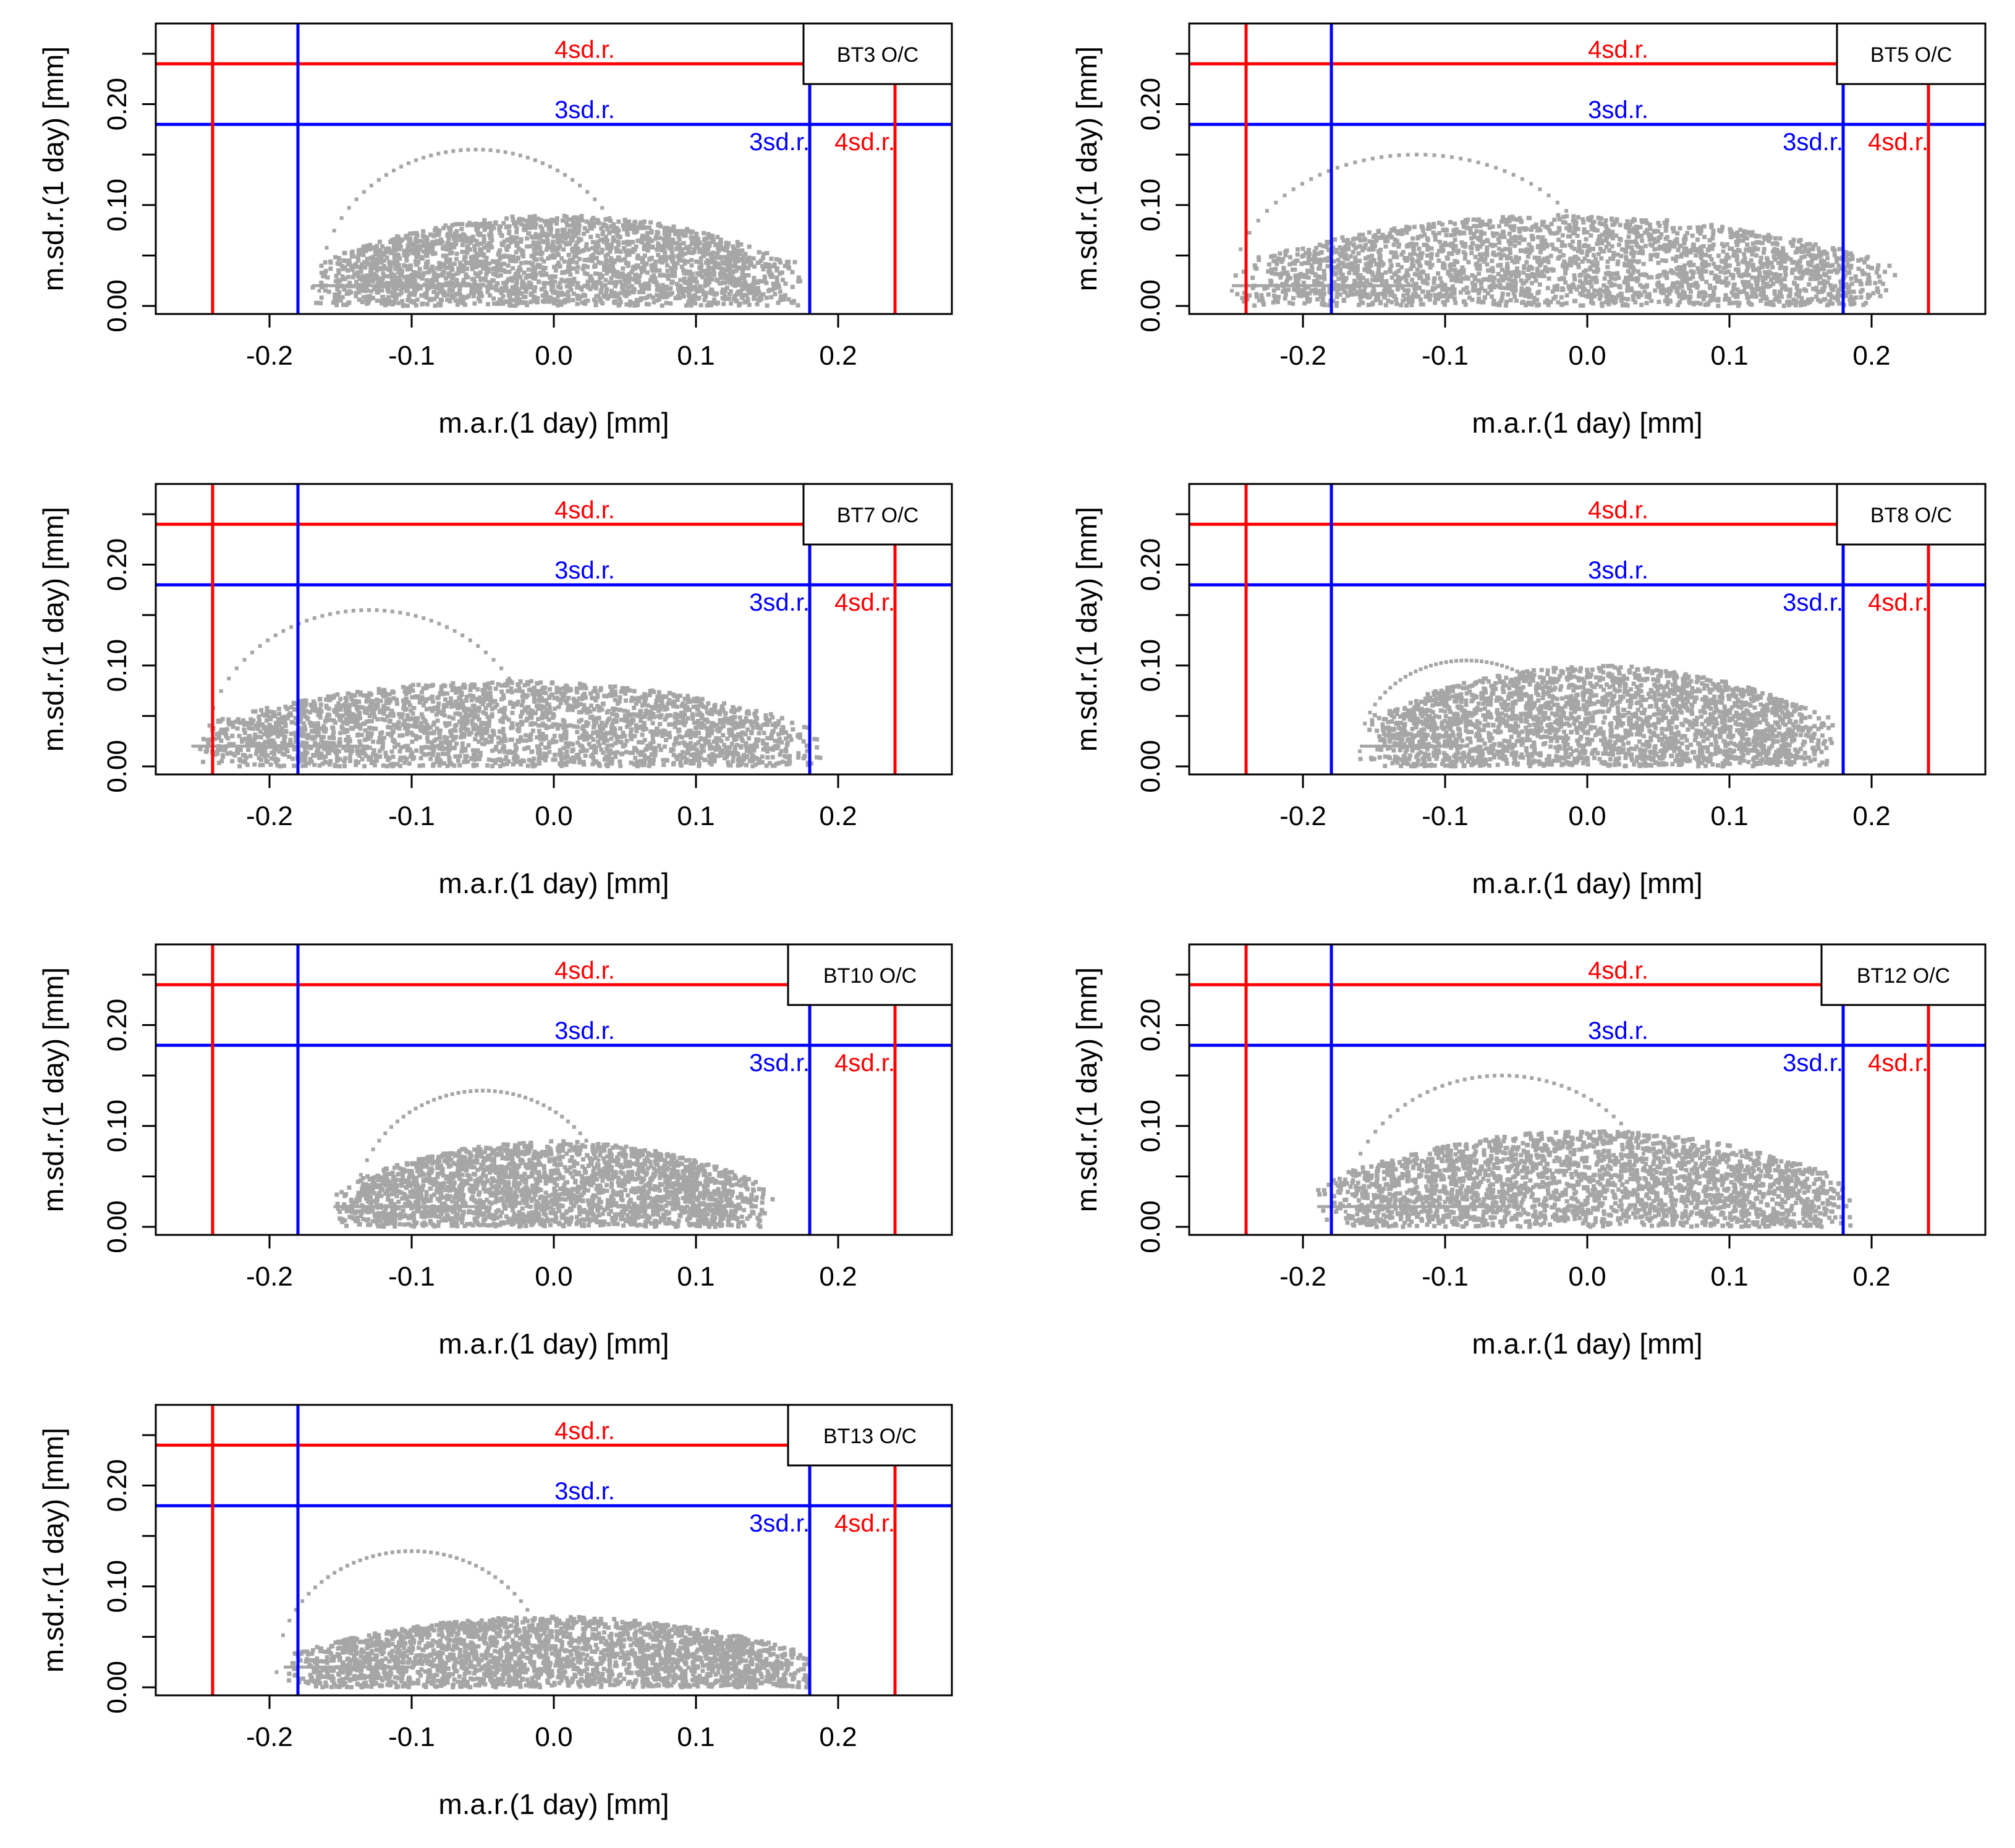 The width and height of the screenshot is (2015, 1848). I want to click on y-tick-label: 0.10, so click(117, 205).